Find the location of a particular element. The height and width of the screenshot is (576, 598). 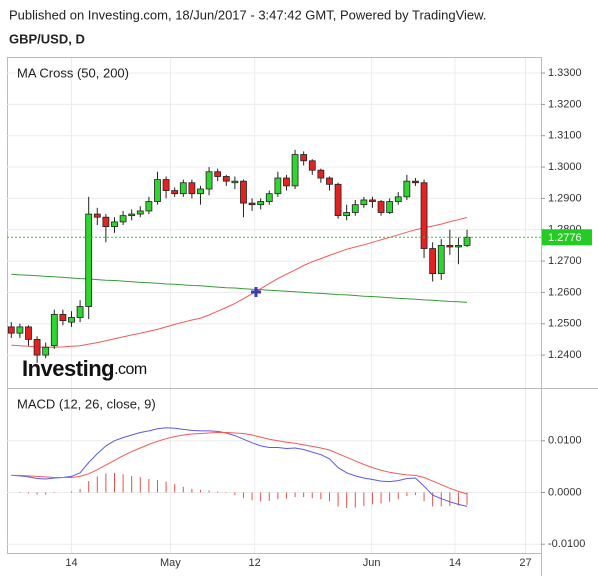

panel-title: MA Cross (50, 200) is located at coordinates (73, 72).